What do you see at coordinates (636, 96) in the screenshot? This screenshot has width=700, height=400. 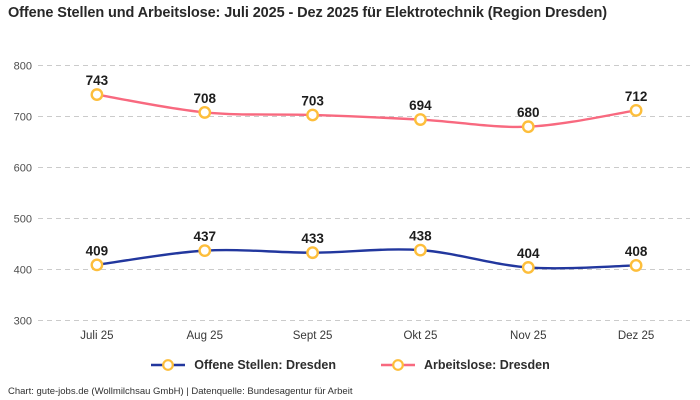 I see `data-point-value-label: 712` at bounding box center [636, 96].